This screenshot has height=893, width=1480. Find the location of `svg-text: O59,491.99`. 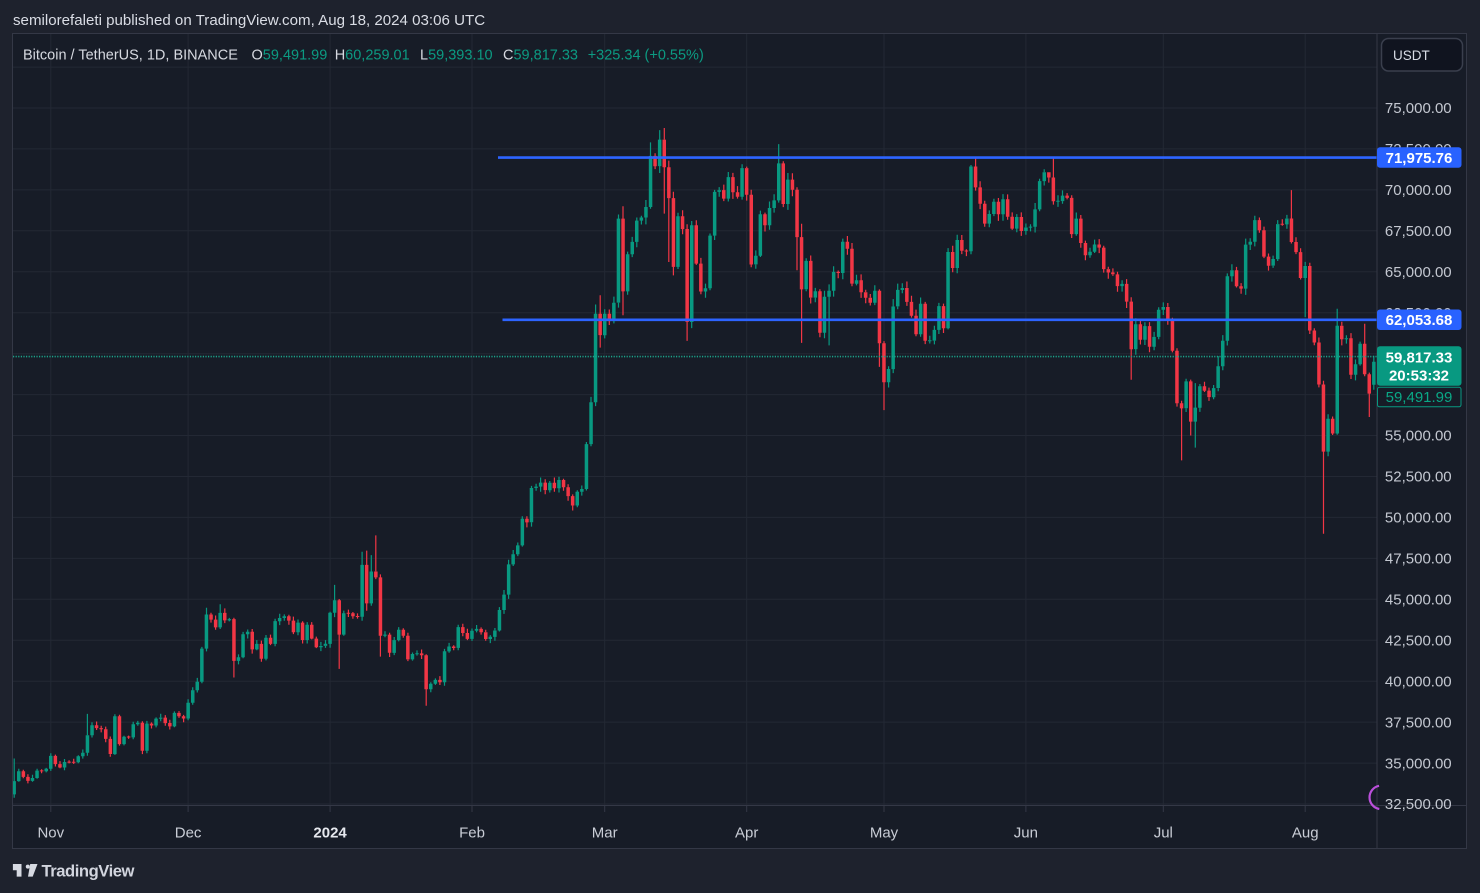

svg-text: O59,491.99 is located at coordinates (290, 56).